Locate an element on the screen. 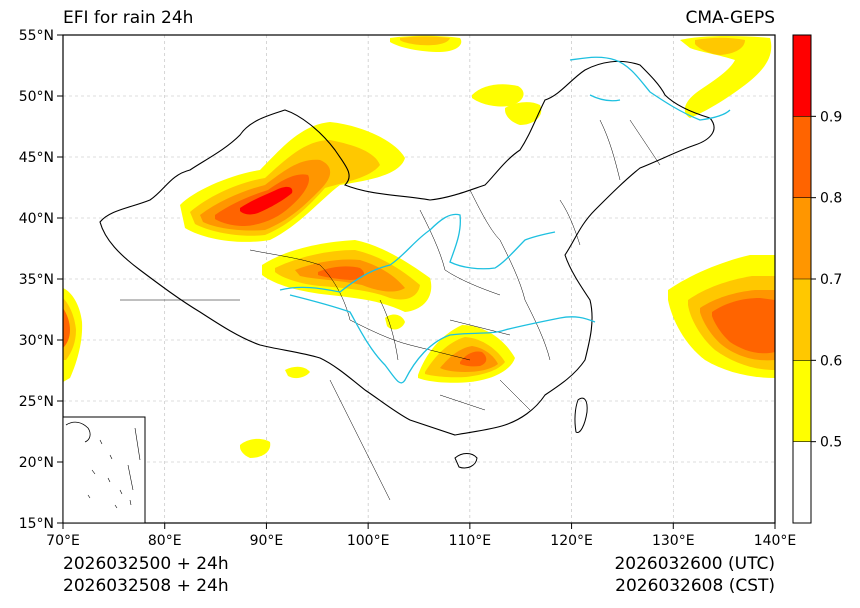  lat-tick-label: 20°N is located at coordinates (36, 463).